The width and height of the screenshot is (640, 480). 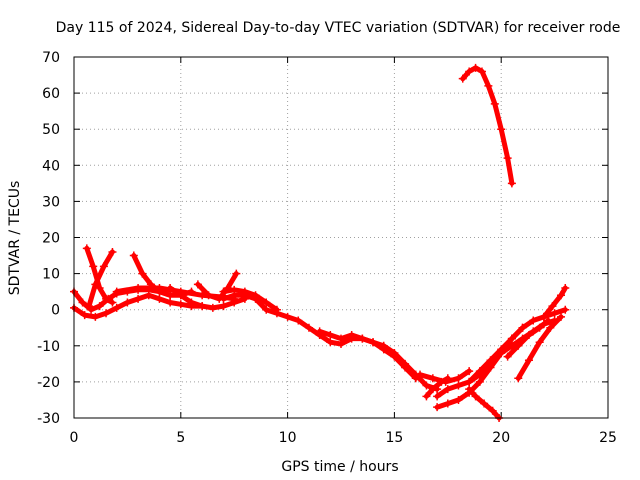 I want to click on y-tick-label: -30, so click(x=48, y=419).